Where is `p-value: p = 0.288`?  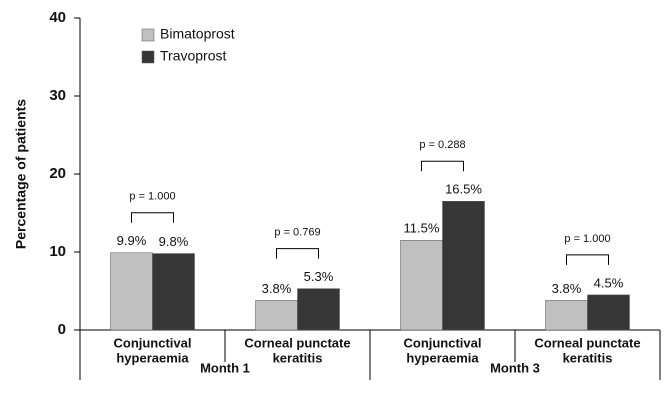
p-value: p = 0.288 is located at coordinates (442, 145).